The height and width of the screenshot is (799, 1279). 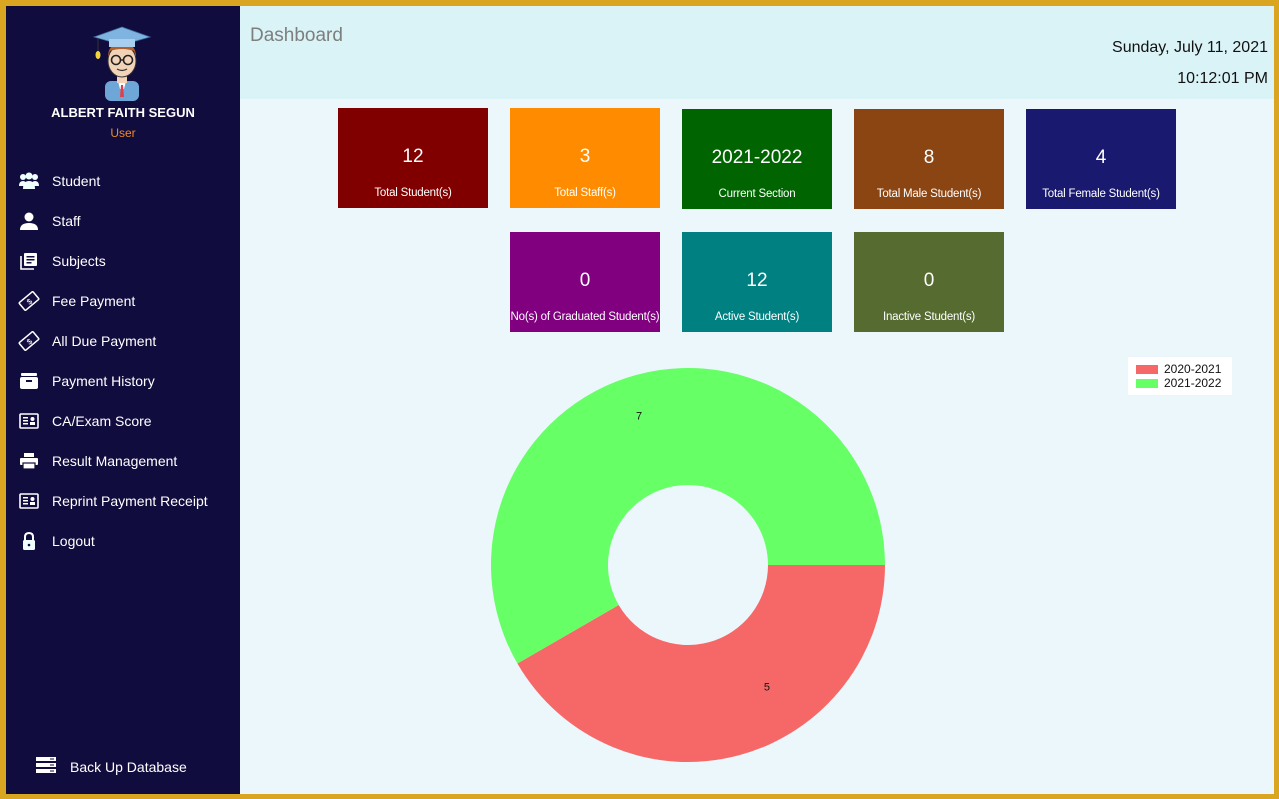 What do you see at coordinates (585, 193) in the screenshot?
I see `card-label: Total Staff(s)` at bounding box center [585, 193].